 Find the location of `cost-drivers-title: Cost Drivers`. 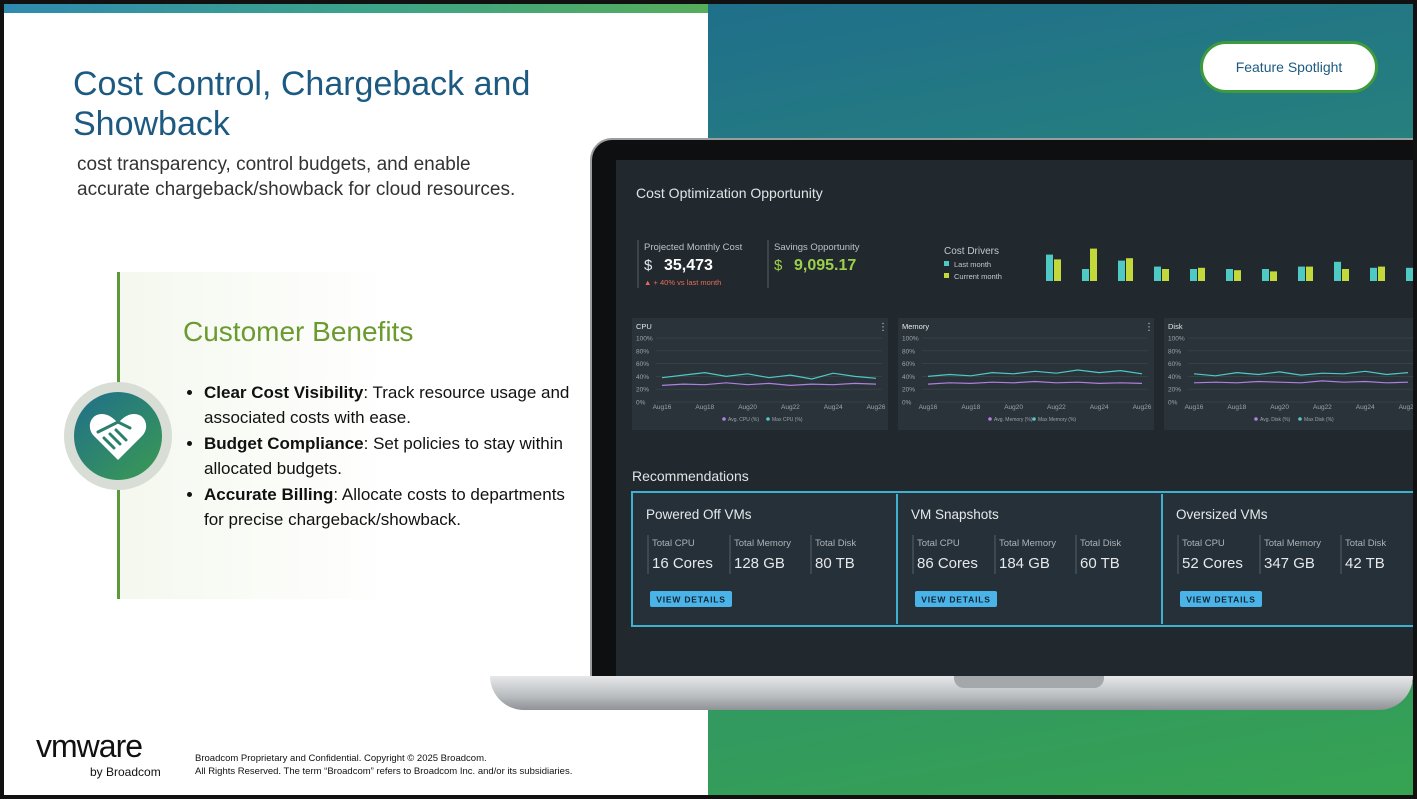

cost-drivers-title: Cost Drivers is located at coordinates (971, 251).